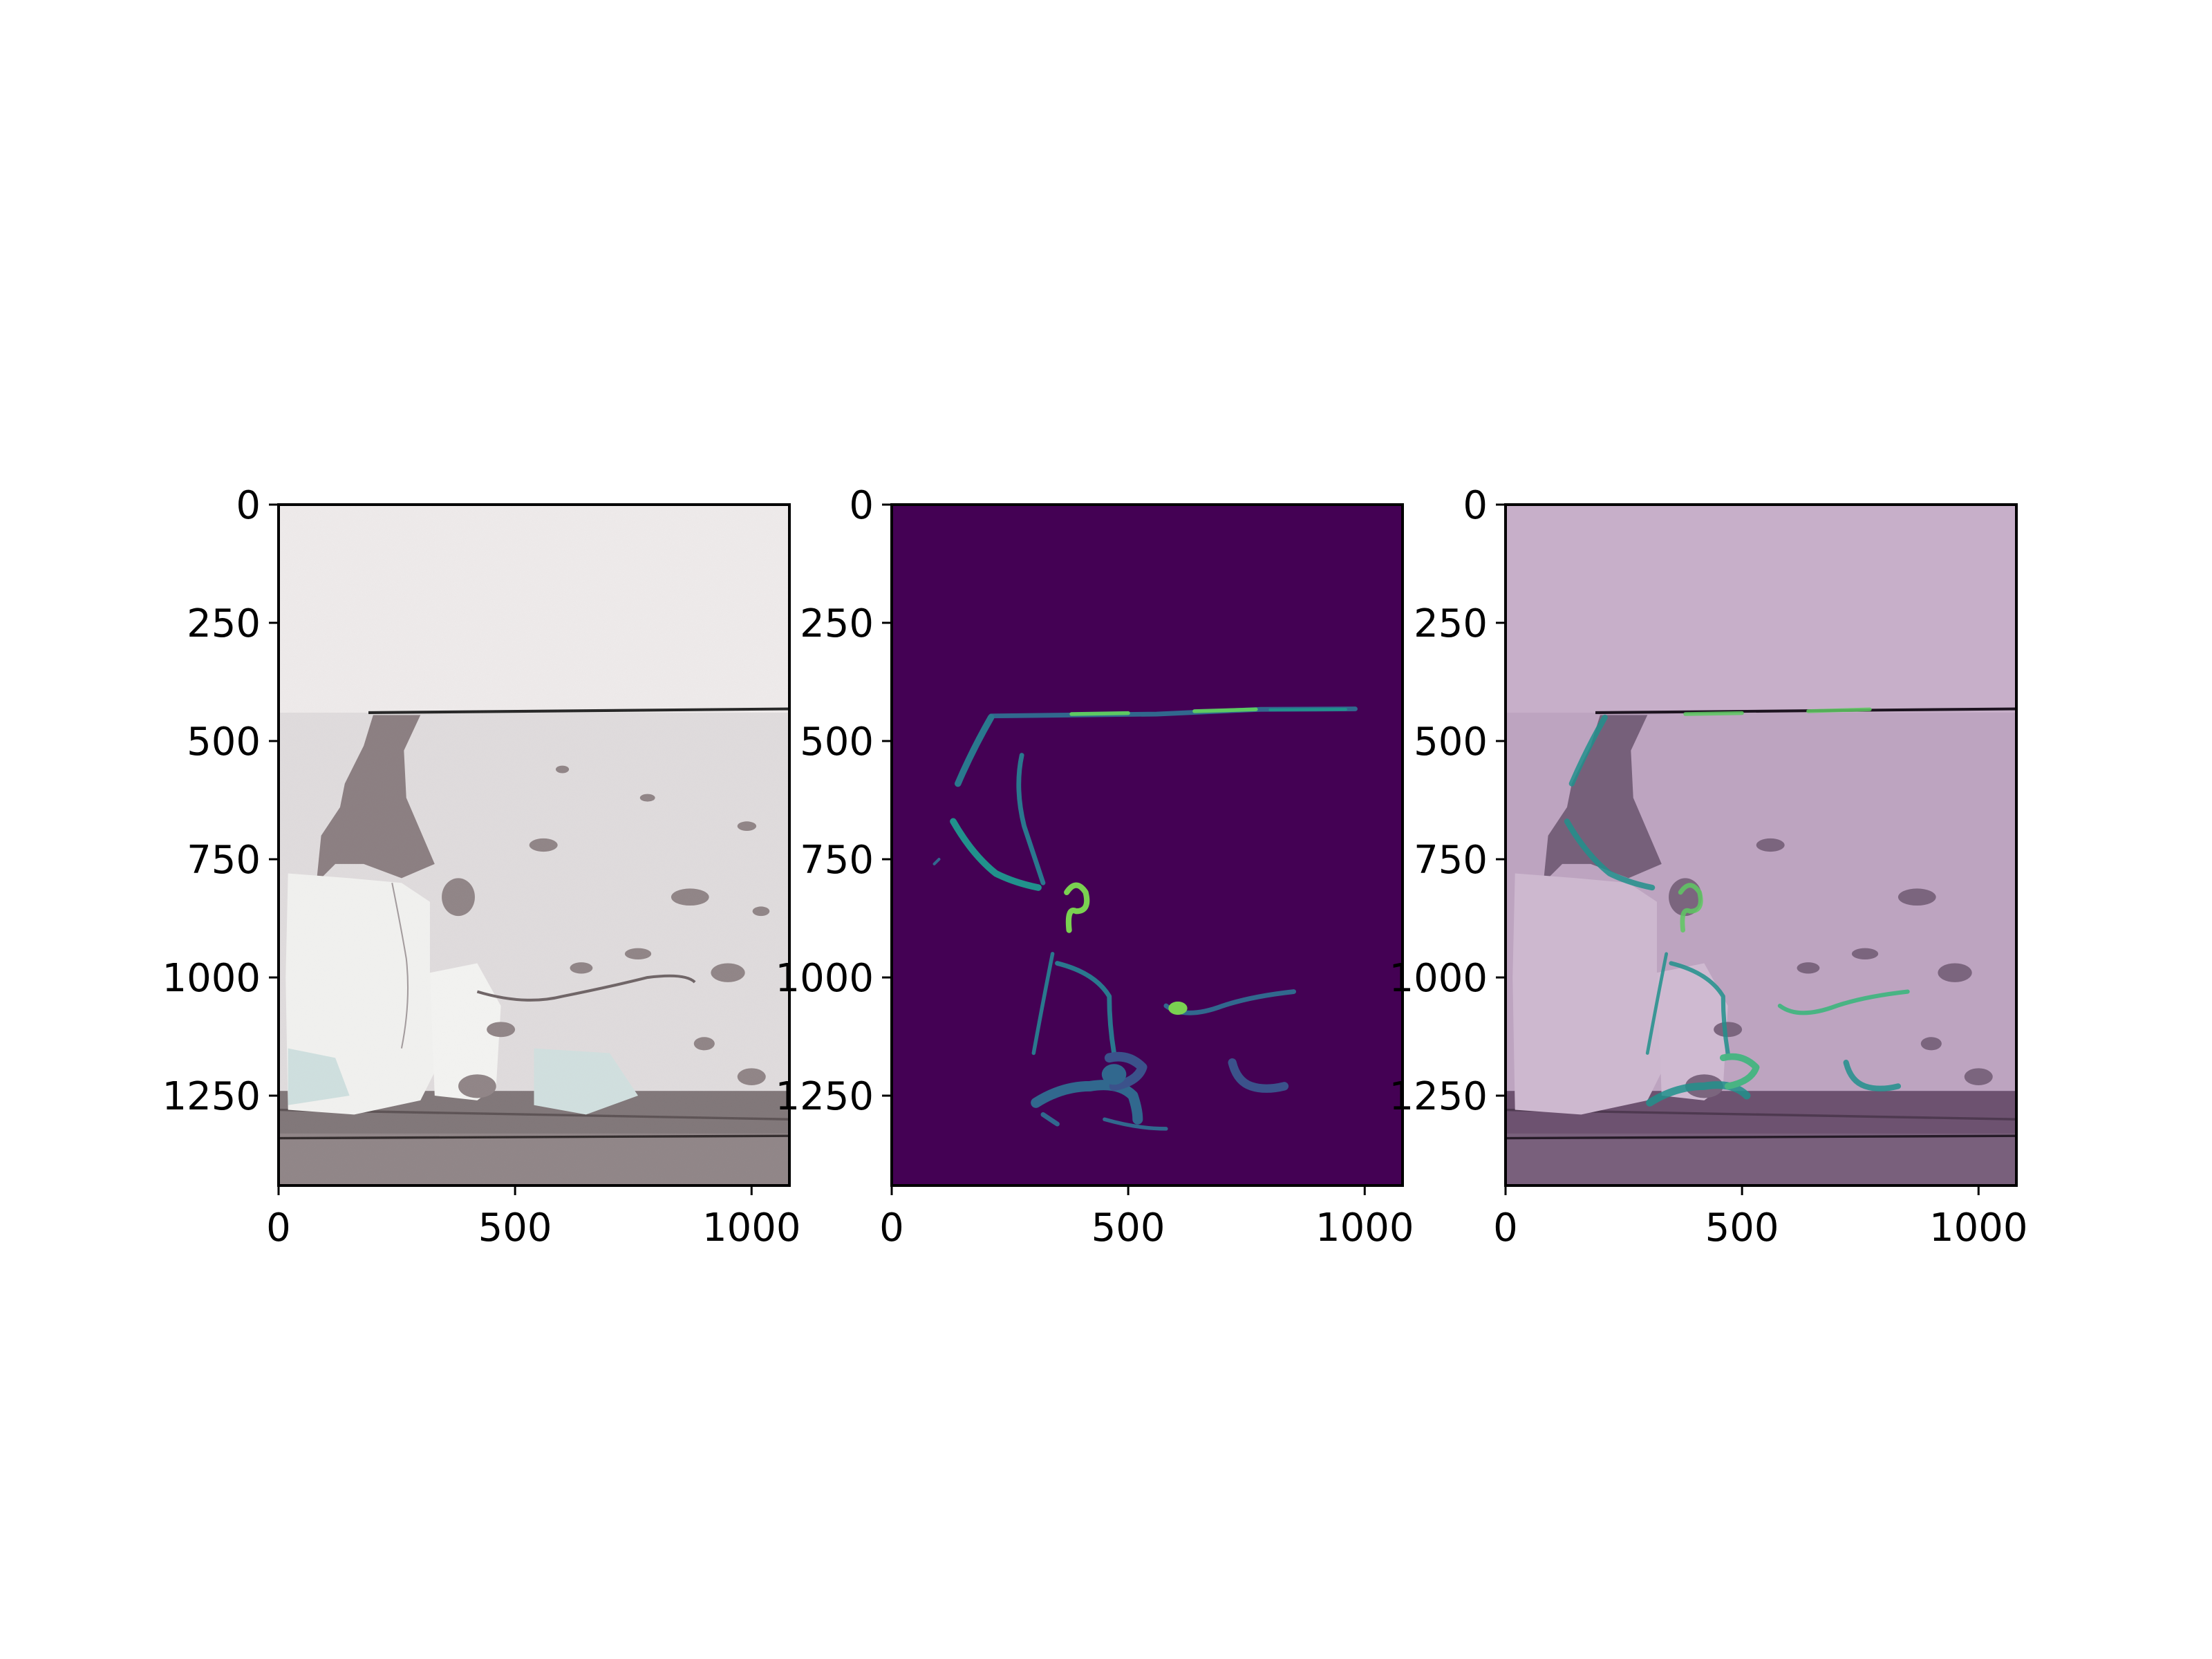  I want to click on overlay-panel: 0 500 1000 0 250 500 750 1000 1250, so click(1708, 866).